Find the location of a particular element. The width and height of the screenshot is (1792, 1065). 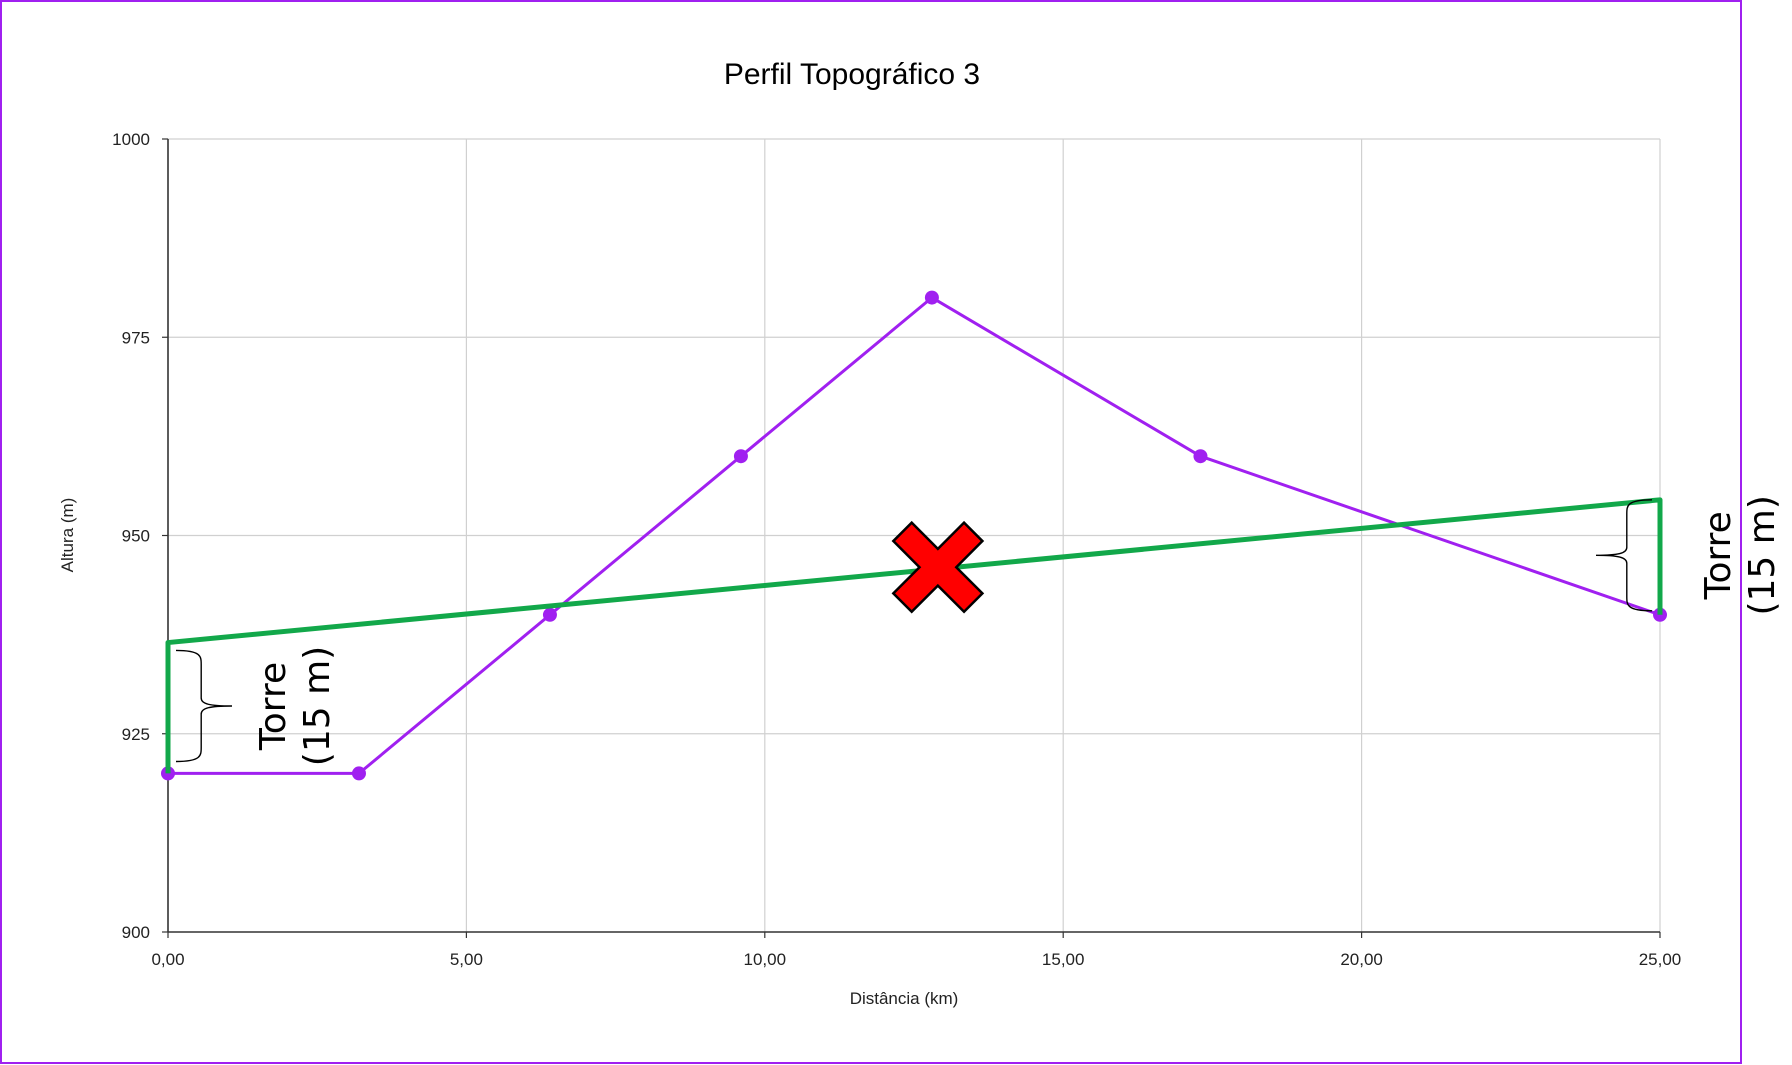

x-tick-label: 20,00 is located at coordinates (1361, 959).